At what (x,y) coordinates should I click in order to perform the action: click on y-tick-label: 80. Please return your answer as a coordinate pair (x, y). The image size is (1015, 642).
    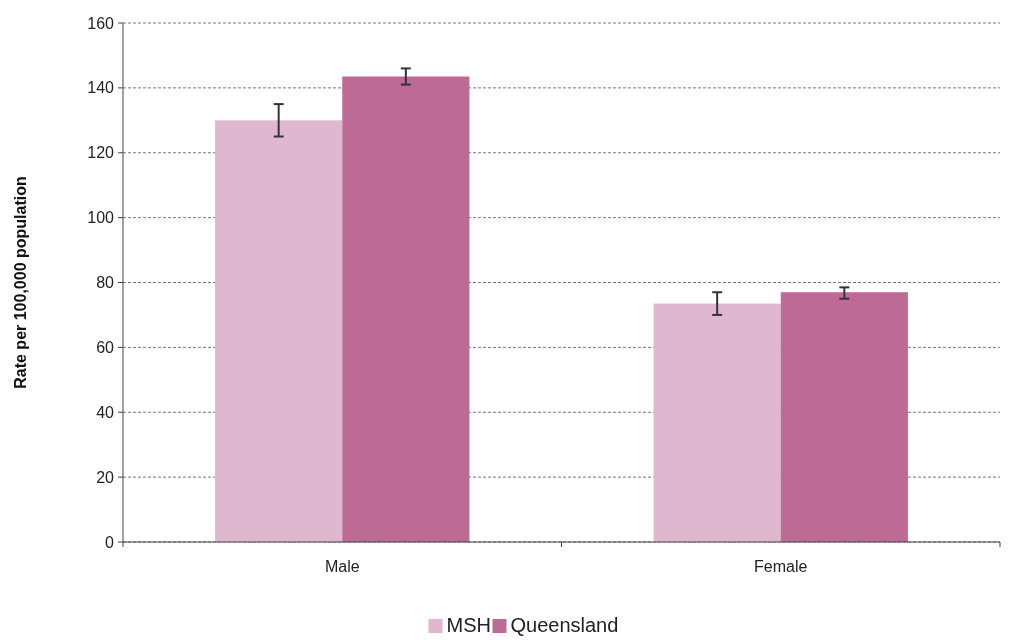
    Looking at the image, I should click on (105, 283).